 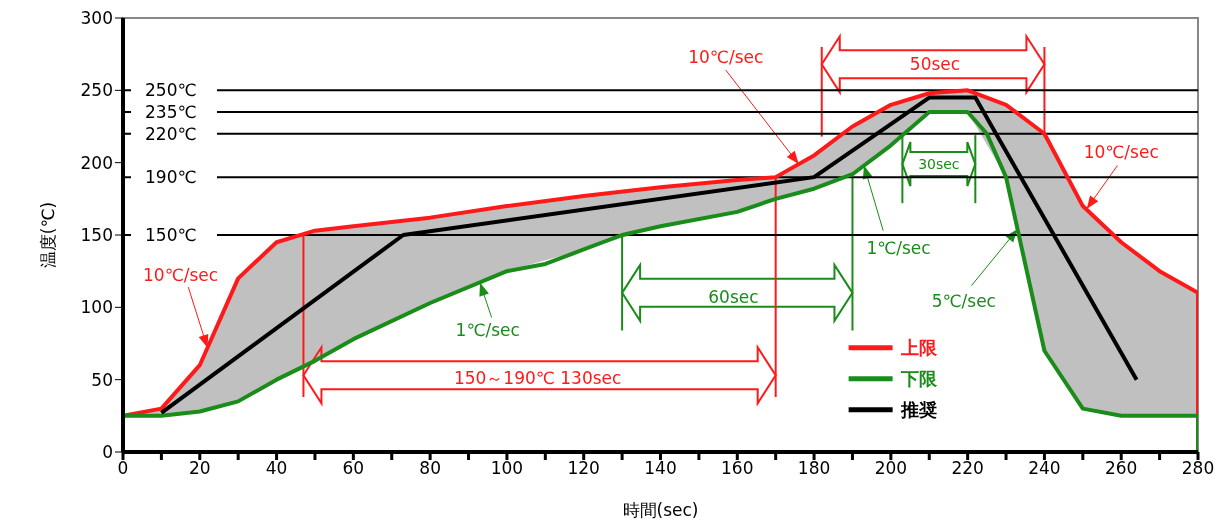 What do you see at coordinates (171, 90) in the screenshot?
I see `ref-line-label: 250℃` at bounding box center [171, 90].